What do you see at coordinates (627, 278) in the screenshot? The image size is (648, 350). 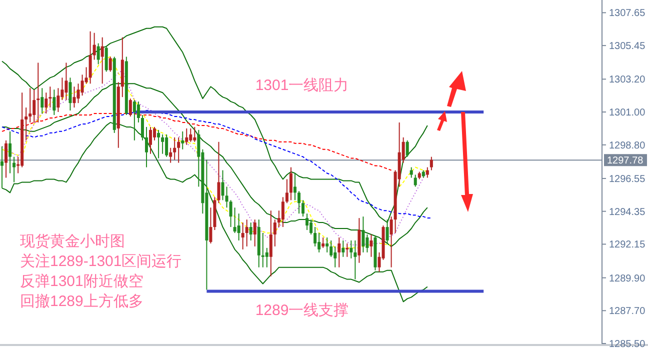 I see `y-tick-label: 1289.90` at bounding box center [627, 278].